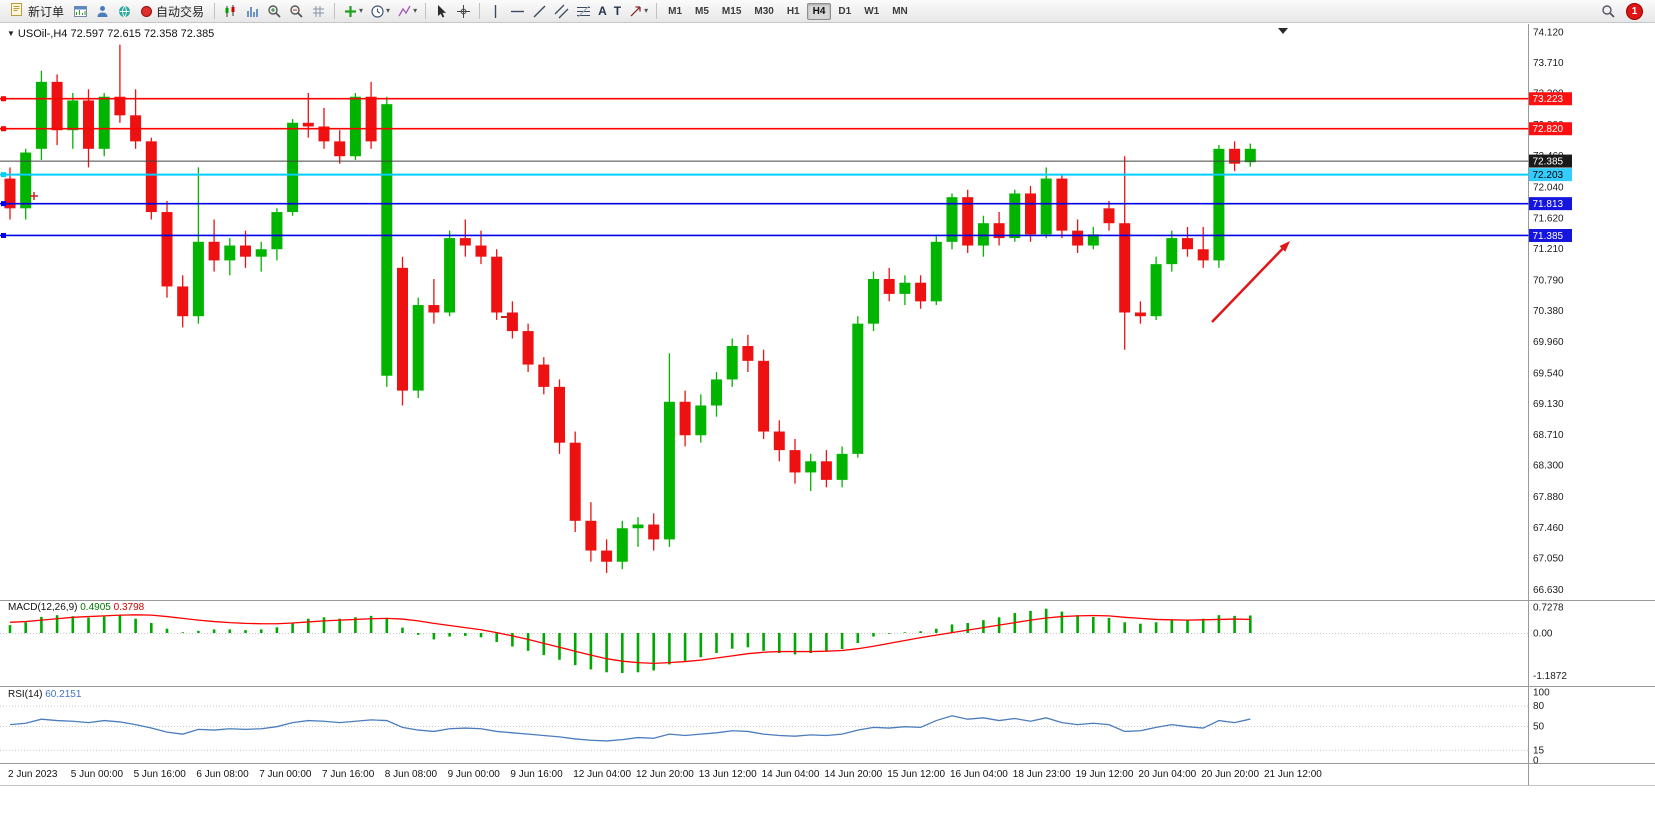 The width and height of the screenshot is (1655, 829). Describe the element at coordinates (11, 33) in the screenshot. I see `chart-menu-icon: ▼` at that location.